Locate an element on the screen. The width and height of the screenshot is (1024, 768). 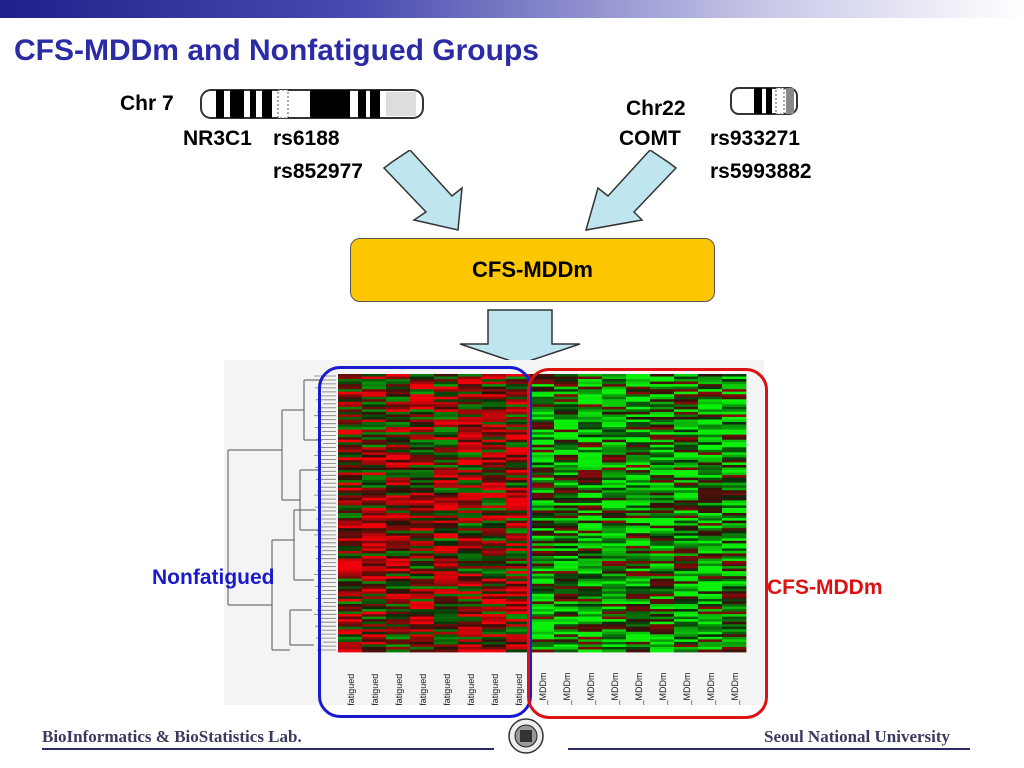
column-label: CFS_MDDm is located at coordinates (591, 689).